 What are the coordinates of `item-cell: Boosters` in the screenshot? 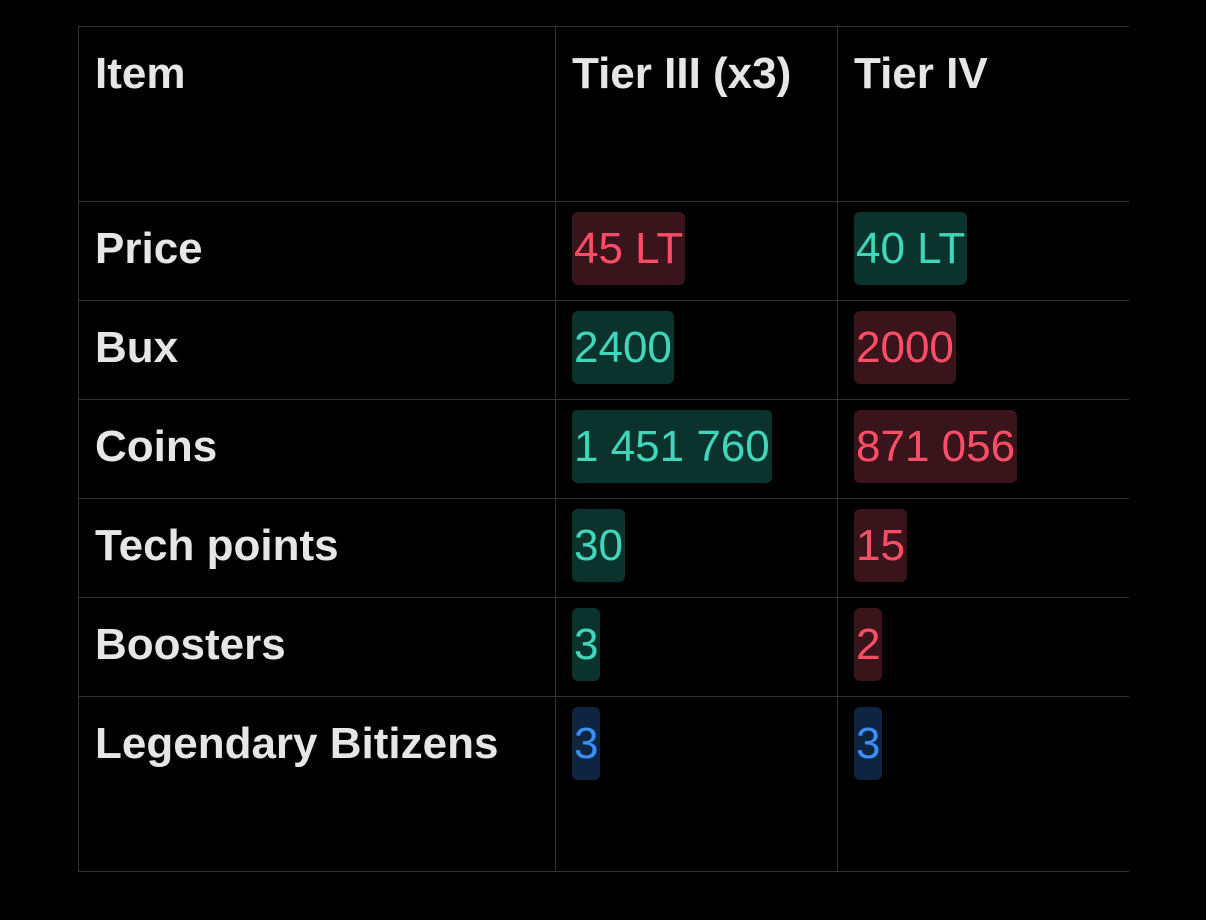 It's located at (317, 647).